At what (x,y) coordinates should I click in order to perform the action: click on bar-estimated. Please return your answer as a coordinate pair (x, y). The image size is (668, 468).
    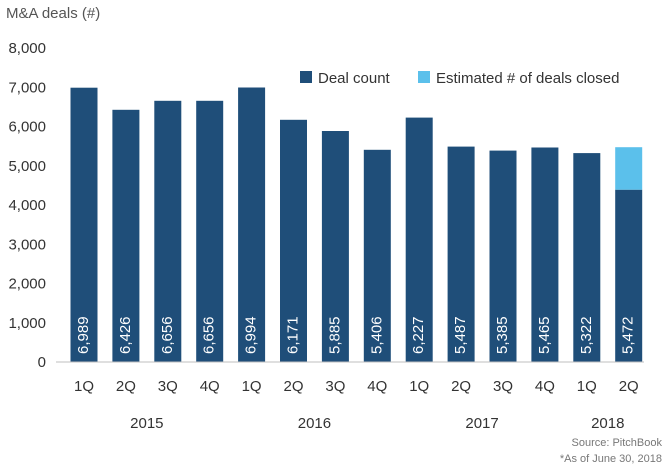
    Looking at the image, I should click on (629, 168).